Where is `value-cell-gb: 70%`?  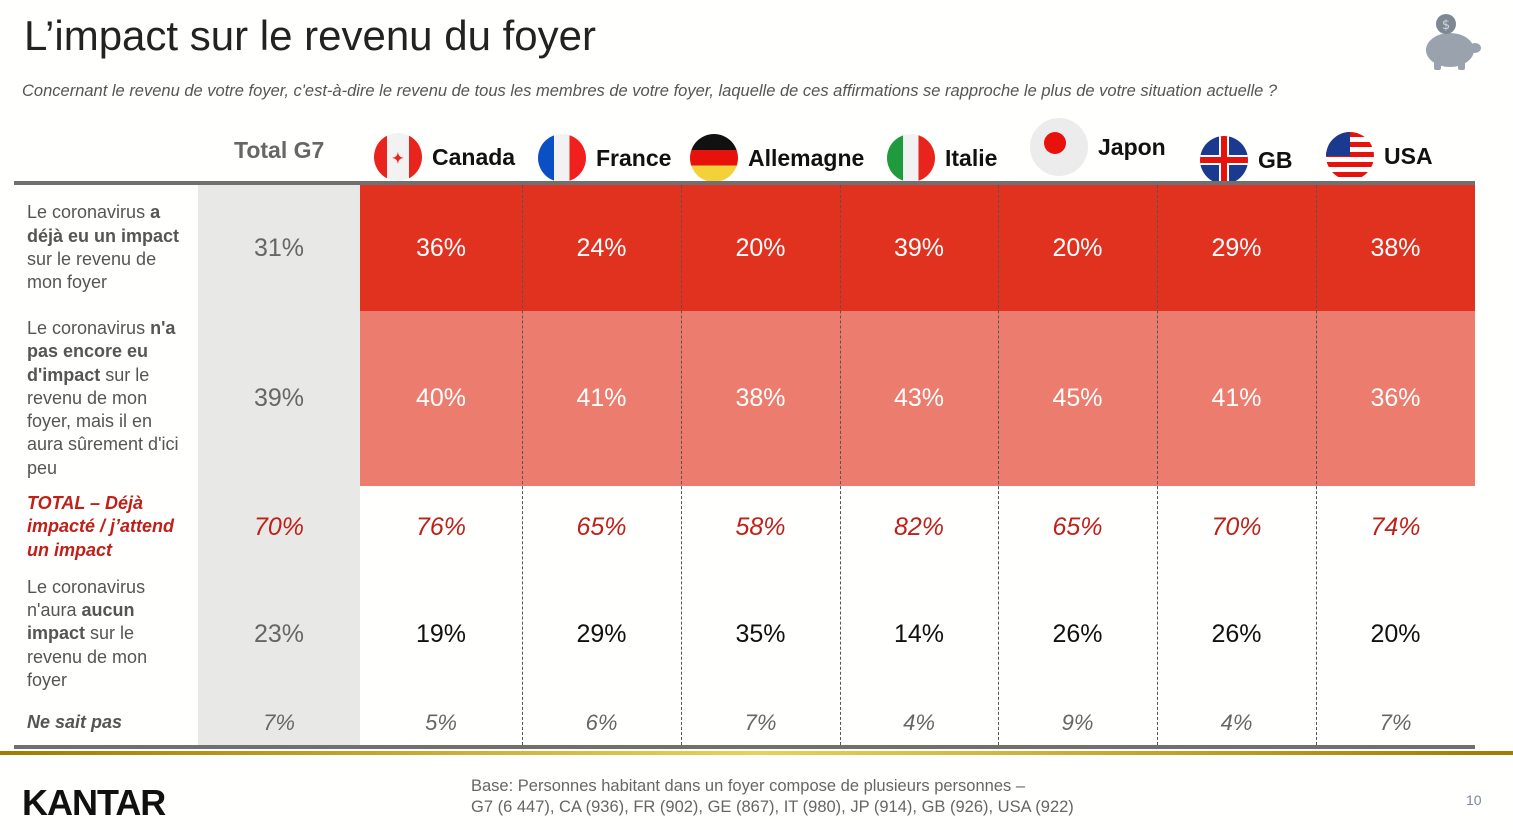 value-cell-gb: 70% is located at coordinates (1236, 526).